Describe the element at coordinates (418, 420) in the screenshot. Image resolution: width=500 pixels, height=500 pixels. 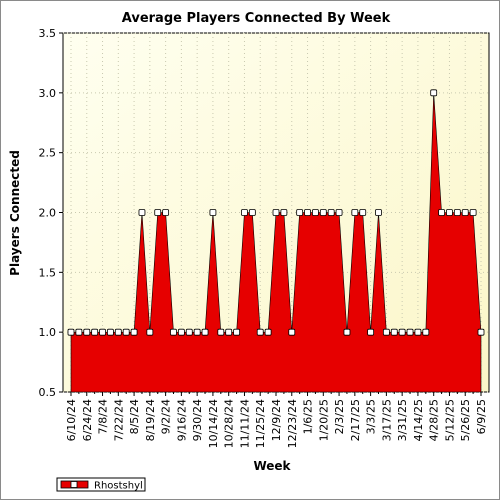
I see `x-tick-label: 4/14/25` at that location.